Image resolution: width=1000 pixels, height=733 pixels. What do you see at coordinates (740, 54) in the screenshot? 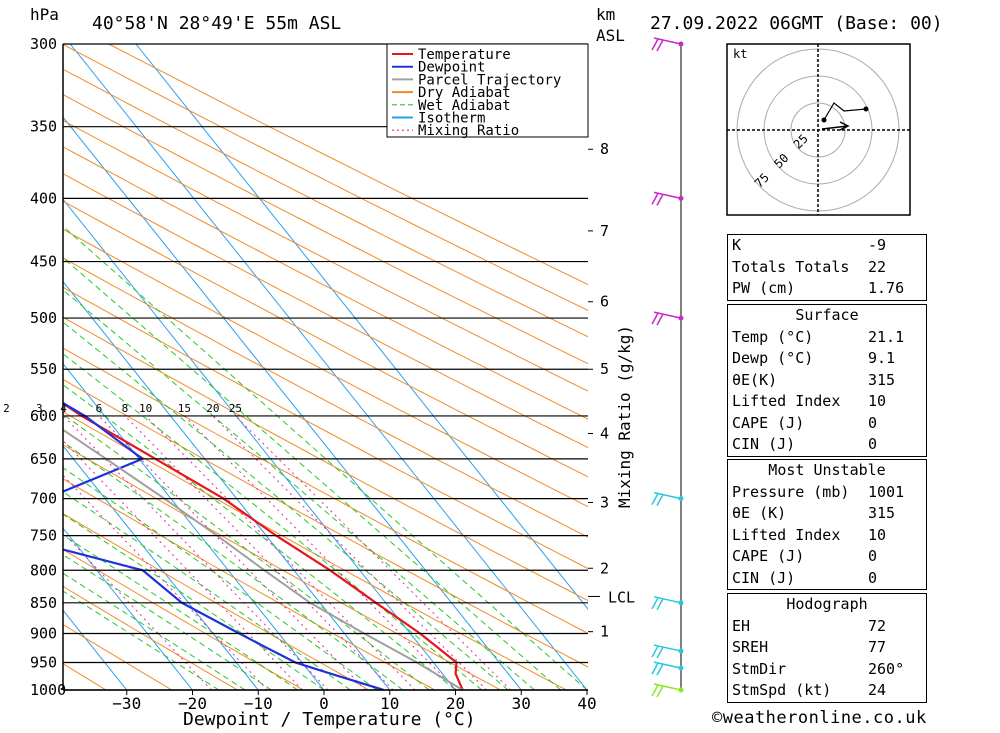
I see `hodograph-unit: kt` at bounding box center [740, 54].